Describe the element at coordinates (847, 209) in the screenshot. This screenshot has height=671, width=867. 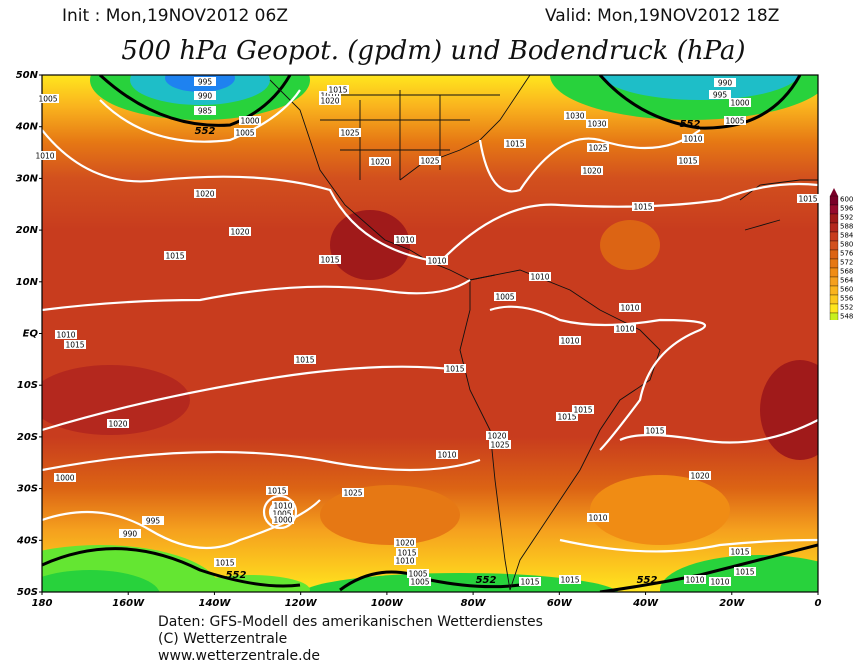
I see `colorbar-label: 596` at that location.